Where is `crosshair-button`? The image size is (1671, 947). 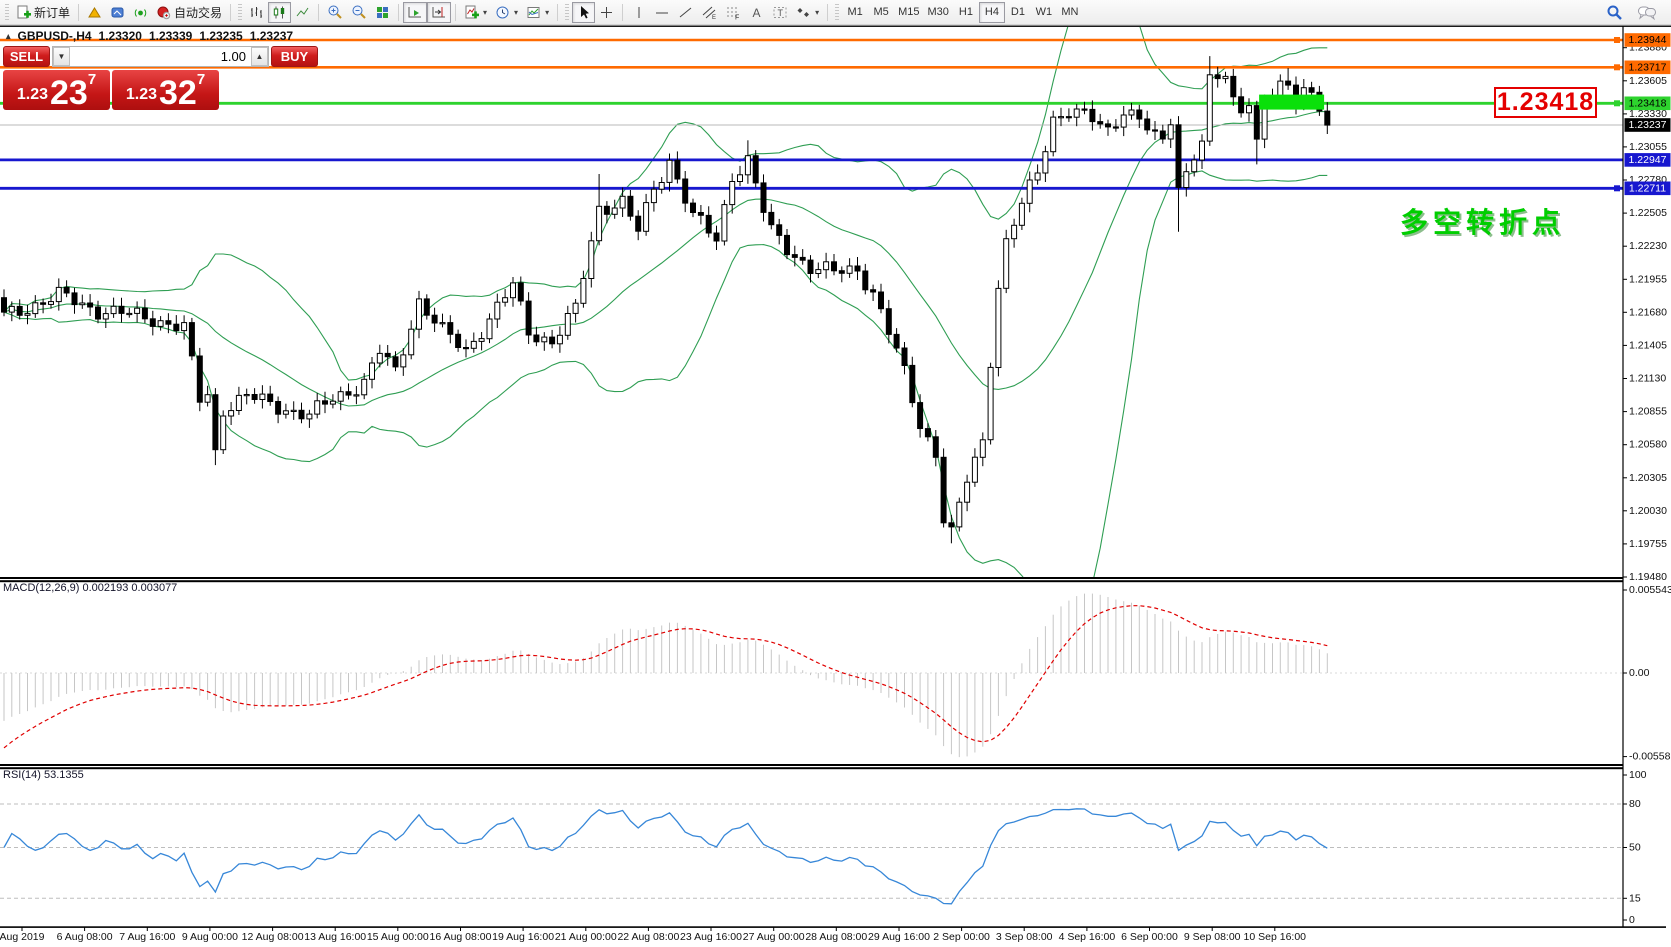
crosshair-button is located at coordinates (606, 12).